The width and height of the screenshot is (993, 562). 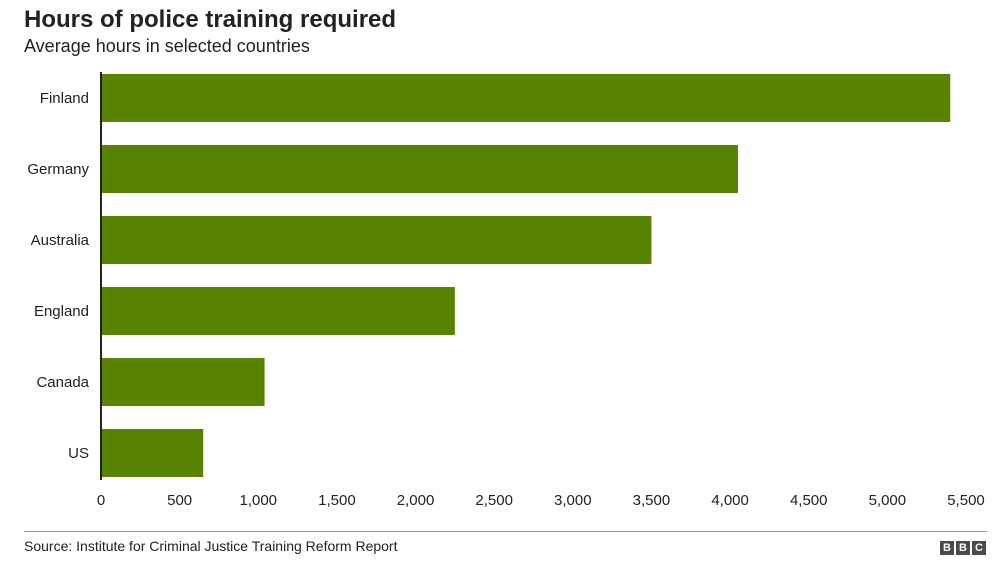 I want to click on chart-subtitle: Average hours in selected countries, so click(x=167, y=46).